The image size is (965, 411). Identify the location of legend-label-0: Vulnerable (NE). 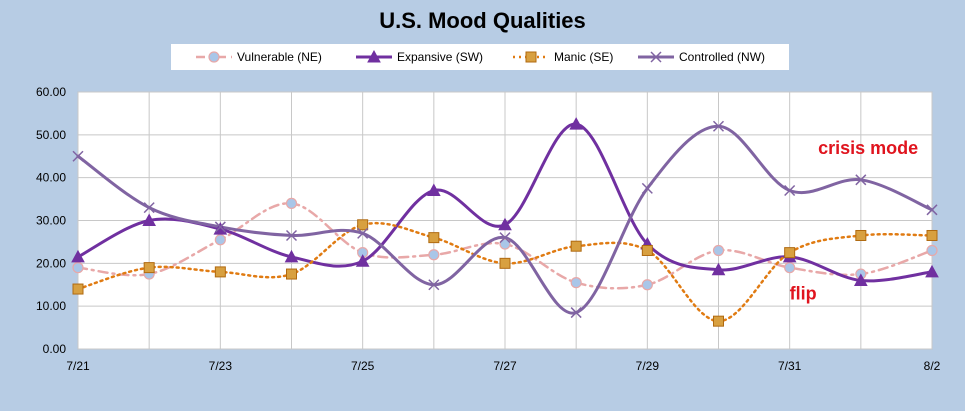
(279, 57).